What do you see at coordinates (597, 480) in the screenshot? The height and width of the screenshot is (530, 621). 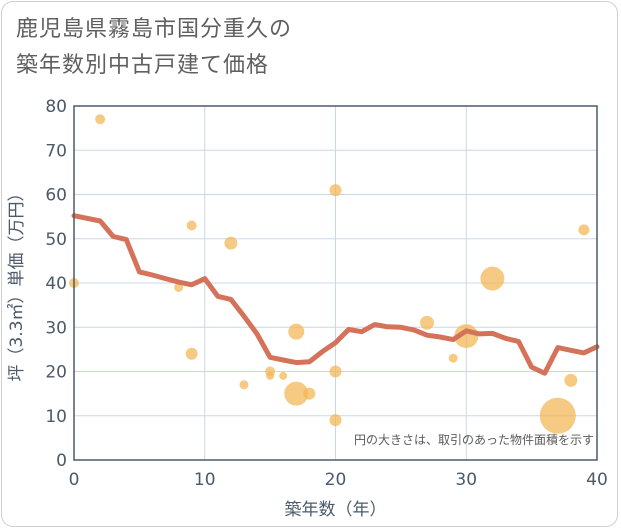 I see `x-tick-label: 40` at bounding box center [597, 480].